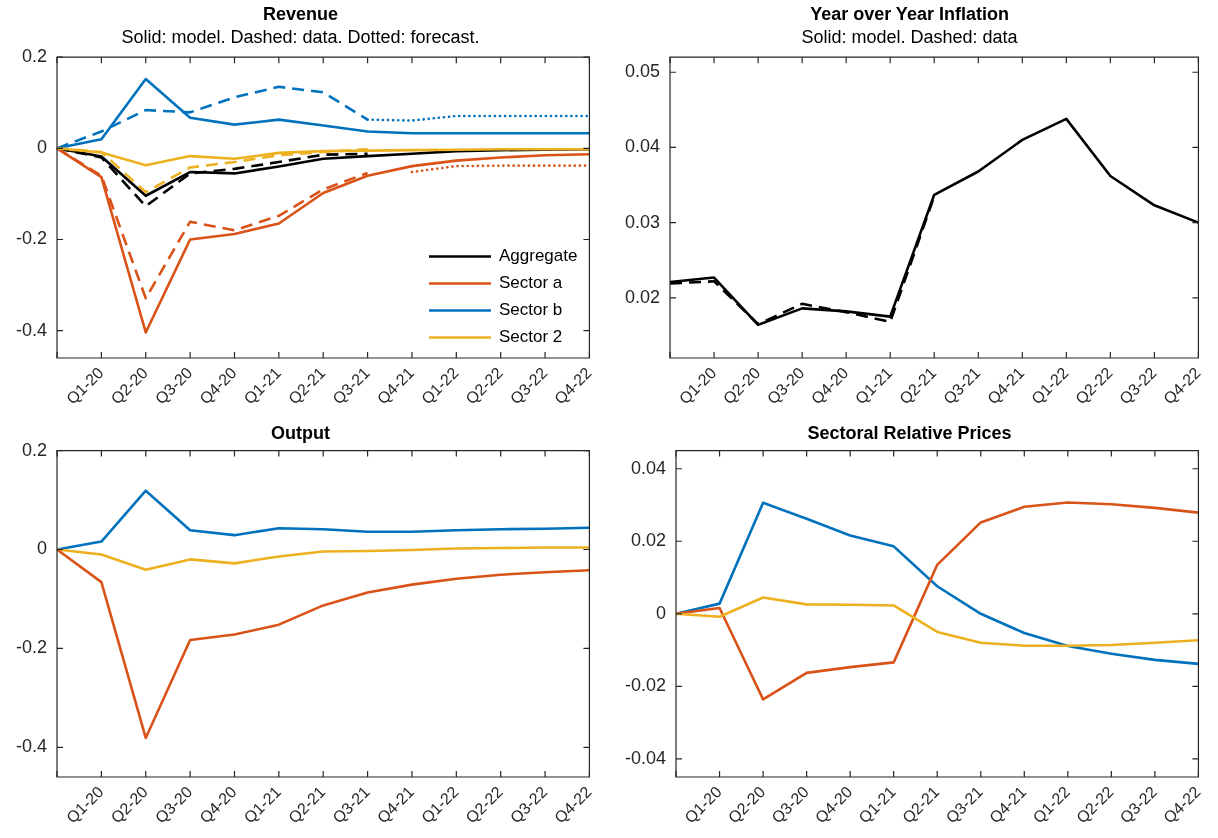  I want to click on legend-label: Sector b, so click(530, 310).